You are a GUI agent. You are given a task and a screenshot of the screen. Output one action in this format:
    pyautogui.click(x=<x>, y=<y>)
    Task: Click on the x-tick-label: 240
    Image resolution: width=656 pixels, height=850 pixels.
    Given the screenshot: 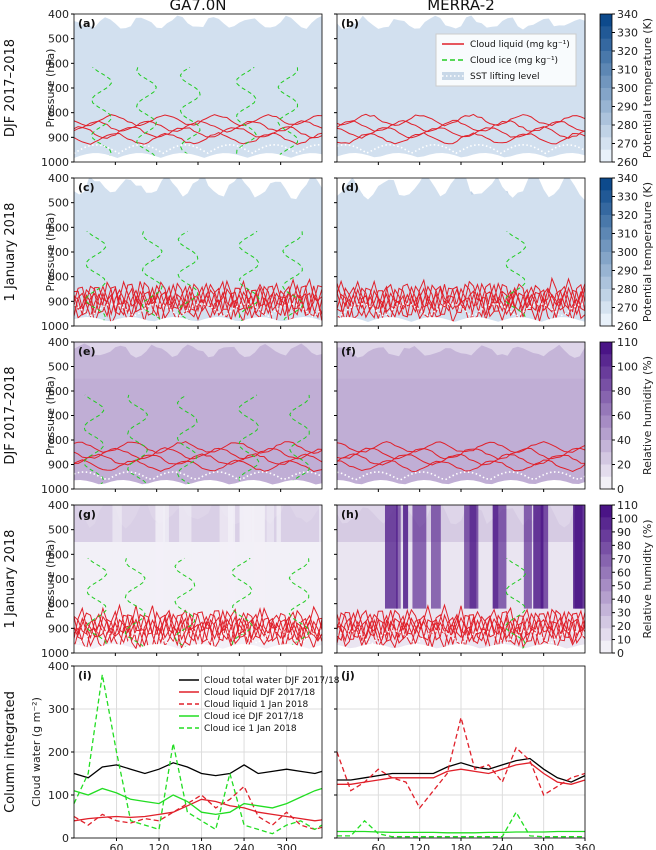 What is the action you would take?
    pyautogui.click(x=502, y=846)
    